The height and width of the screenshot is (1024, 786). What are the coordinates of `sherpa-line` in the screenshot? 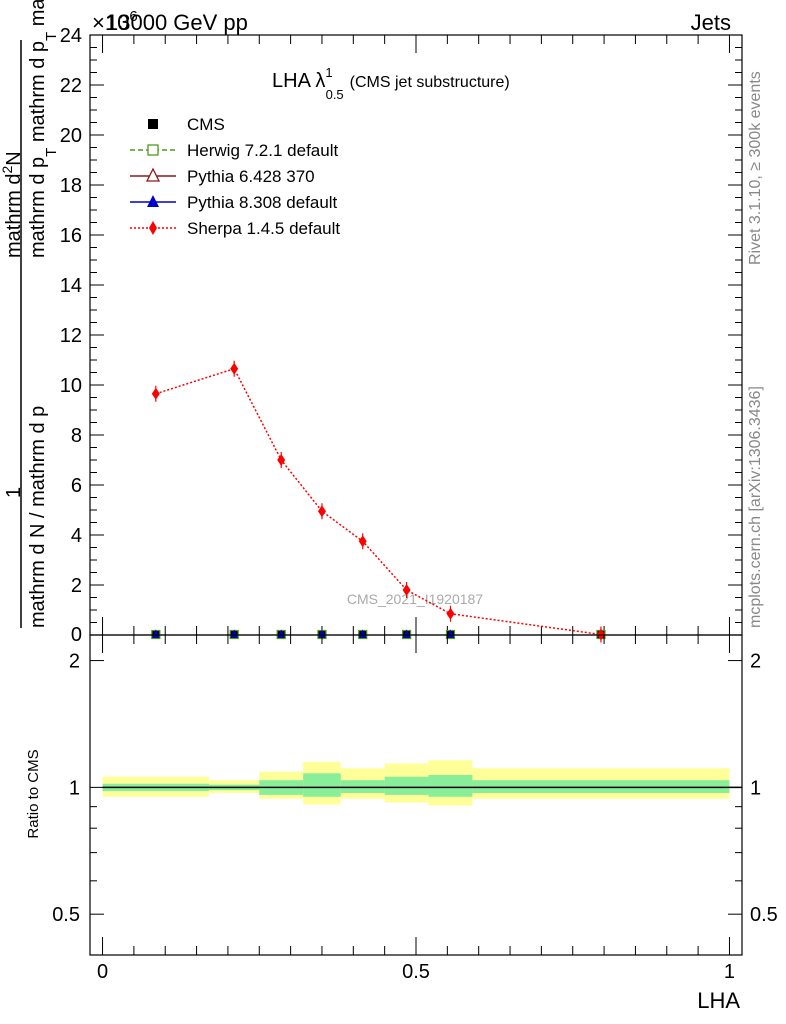 It's located at (378, 501).